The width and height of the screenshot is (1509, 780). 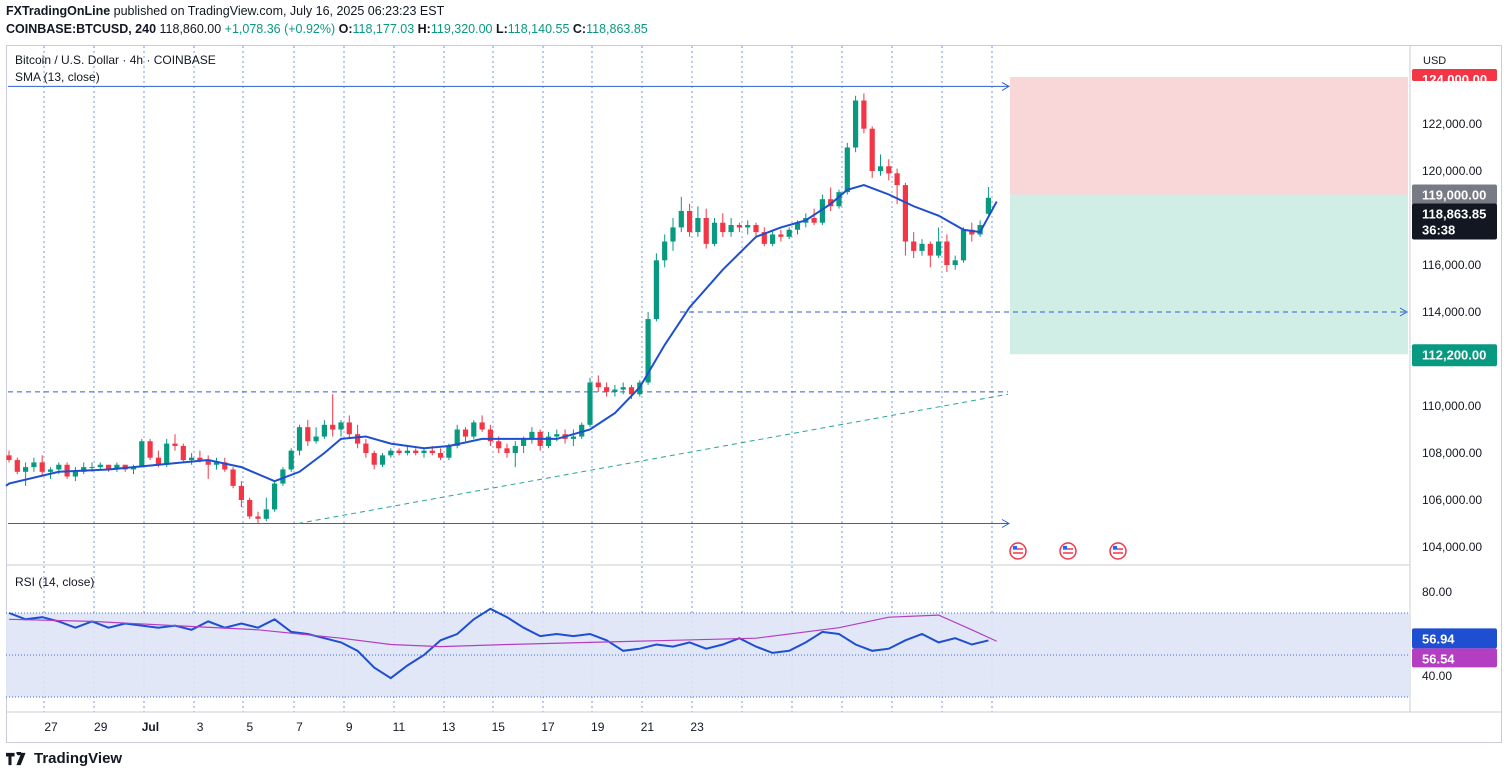 I want to click on rsi-tick-label: 40.00, so click(x=1437, y=676).